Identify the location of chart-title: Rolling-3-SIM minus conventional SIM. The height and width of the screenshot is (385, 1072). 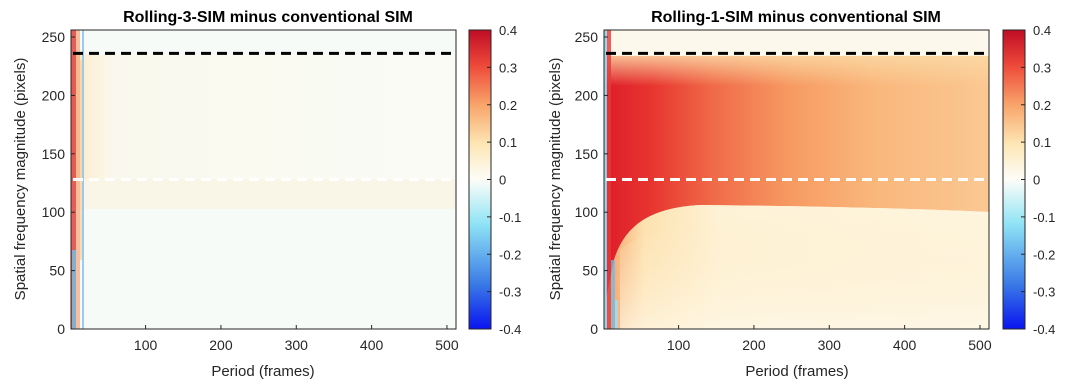
(268, 17).